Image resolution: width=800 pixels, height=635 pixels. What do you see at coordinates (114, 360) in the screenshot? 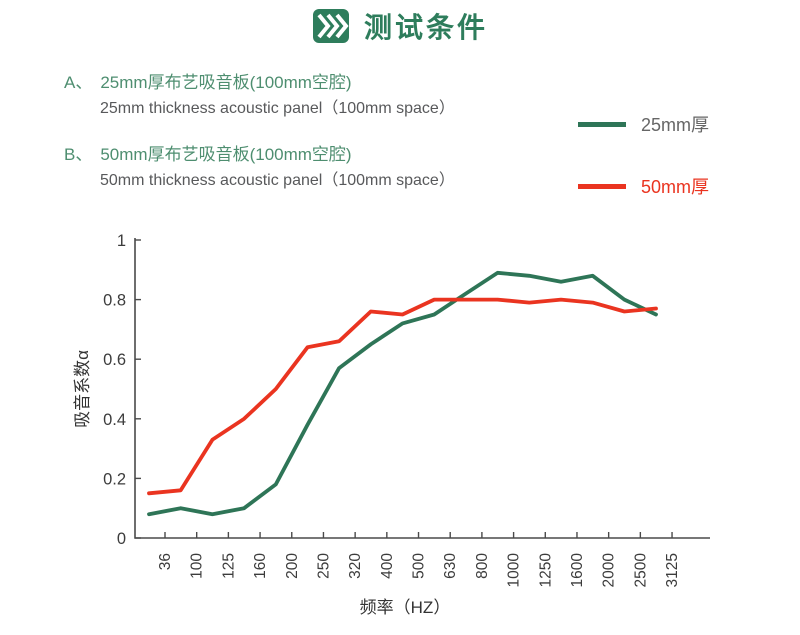
I see `y-tick-label: 0.6` at bounding box center [114, 360].